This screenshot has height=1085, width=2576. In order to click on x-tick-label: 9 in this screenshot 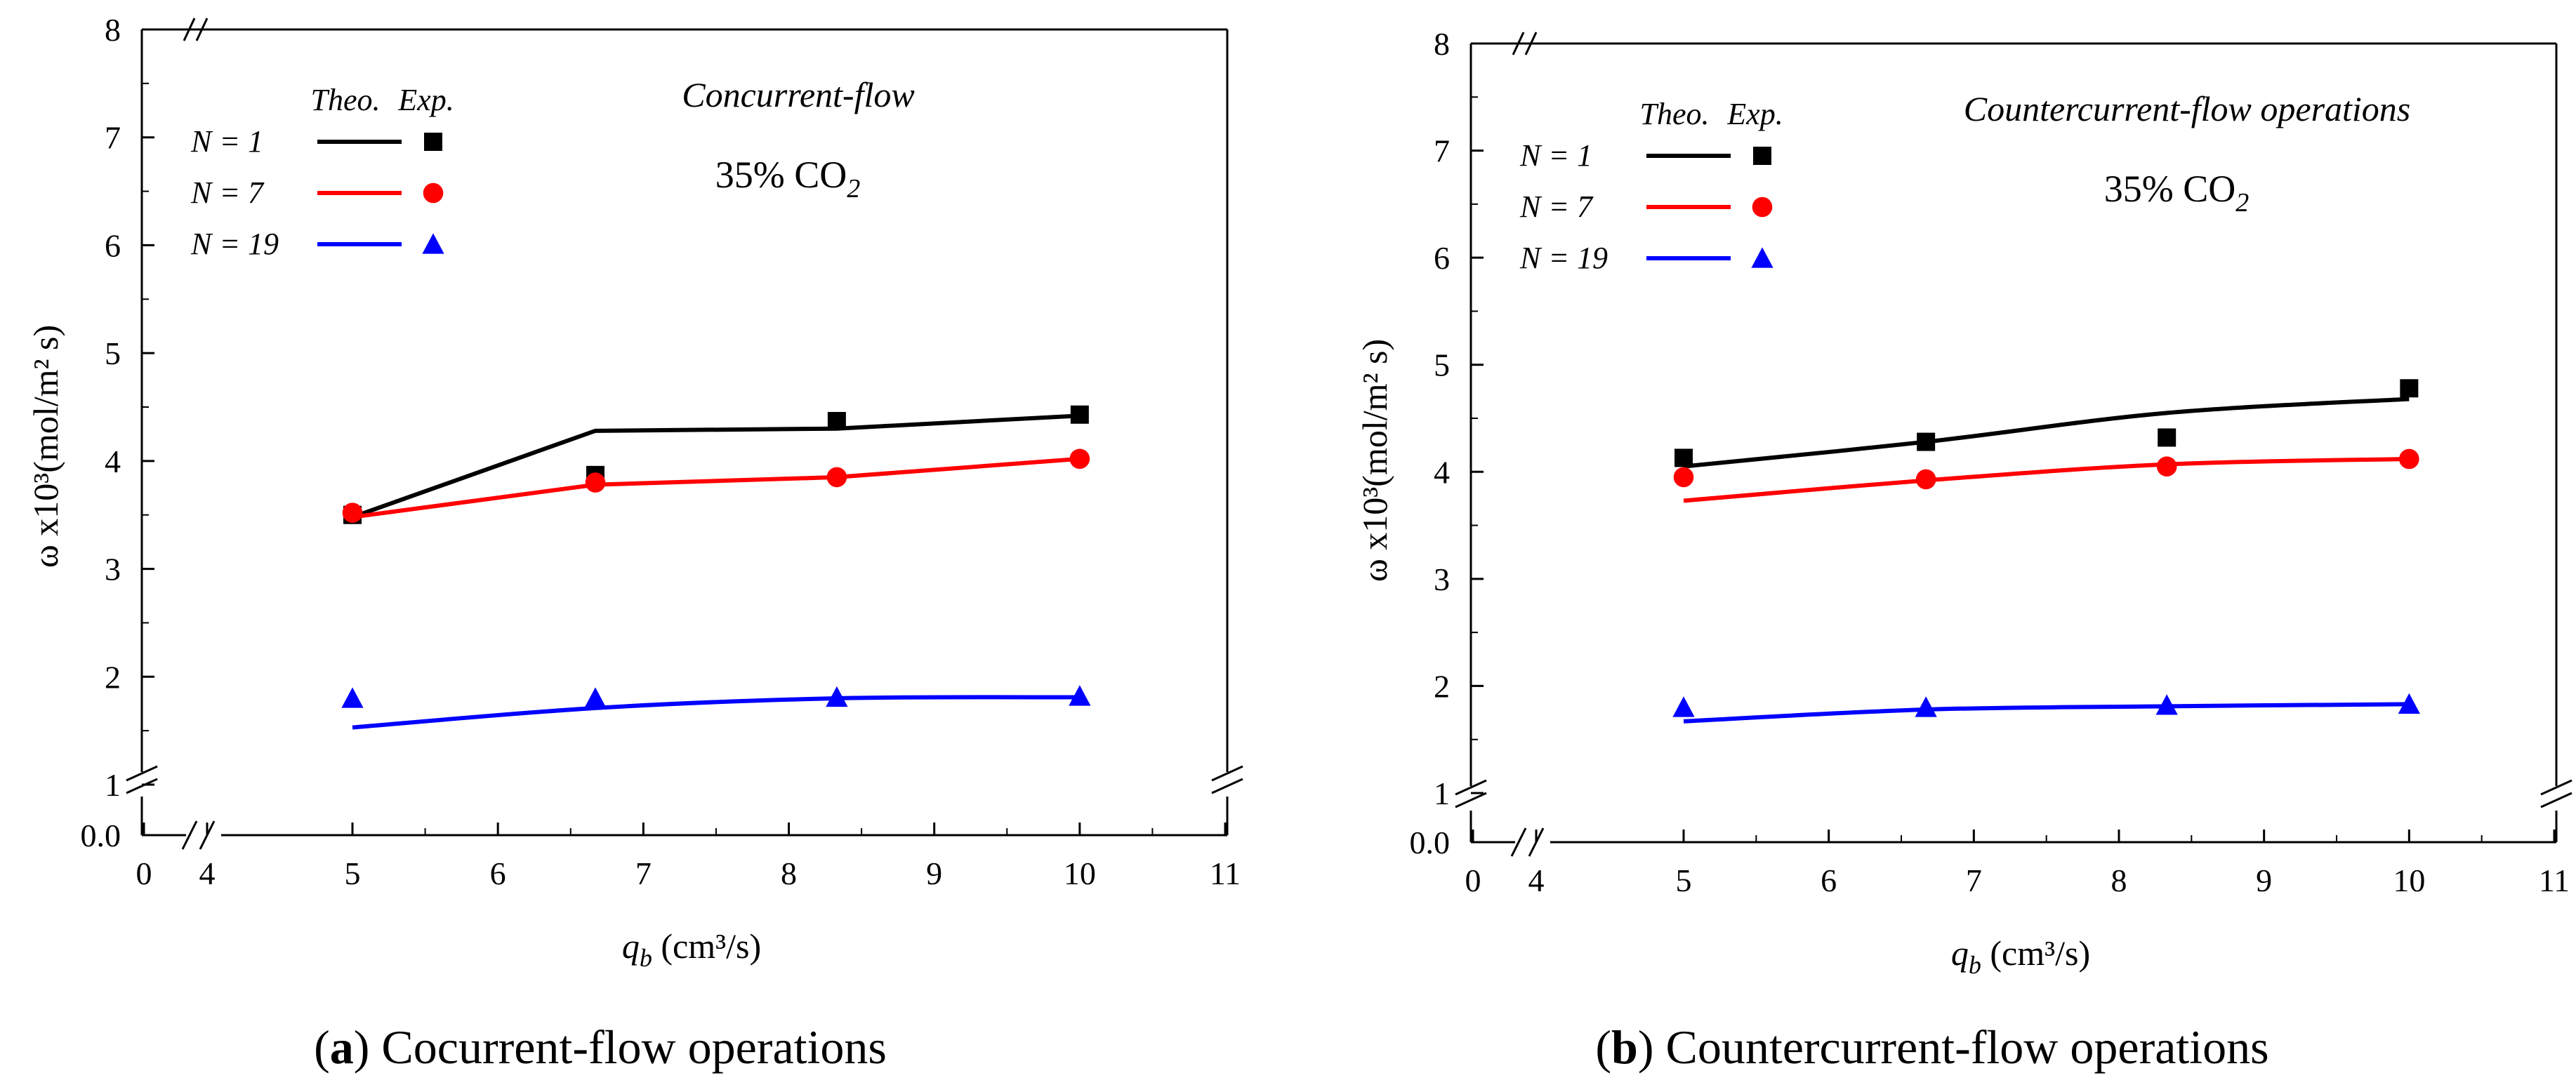, I will do `click(934, 873)`.